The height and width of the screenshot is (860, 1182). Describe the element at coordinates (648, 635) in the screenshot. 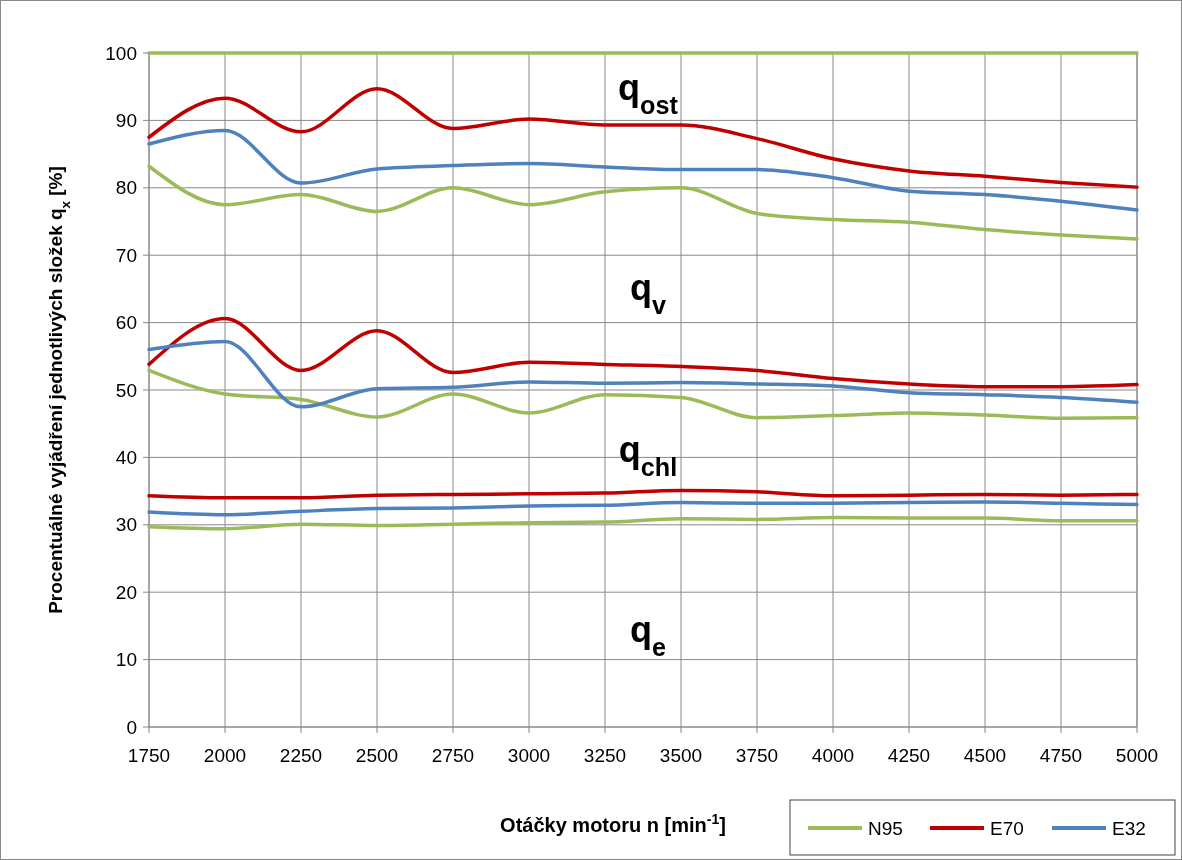

I see `annotation: q$_{e}$` at that location.